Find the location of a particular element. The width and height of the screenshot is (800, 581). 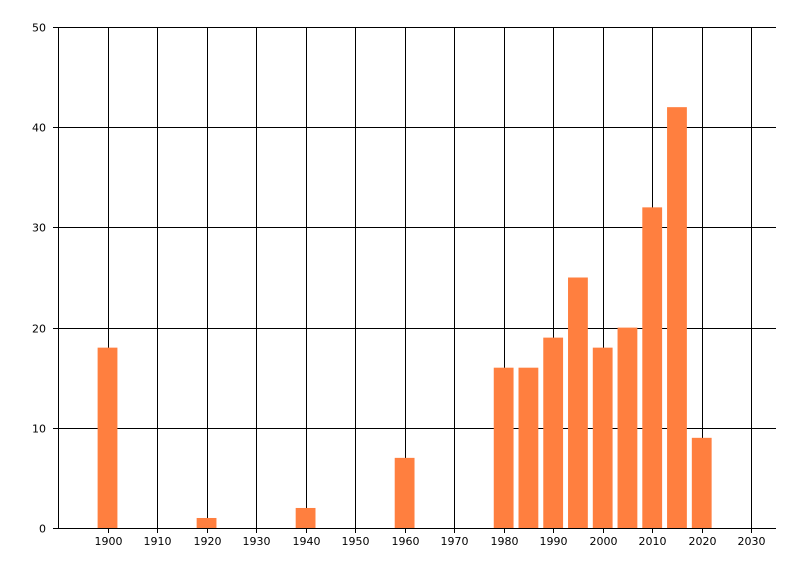

bar-2000 is located at coordinates (602, 437).